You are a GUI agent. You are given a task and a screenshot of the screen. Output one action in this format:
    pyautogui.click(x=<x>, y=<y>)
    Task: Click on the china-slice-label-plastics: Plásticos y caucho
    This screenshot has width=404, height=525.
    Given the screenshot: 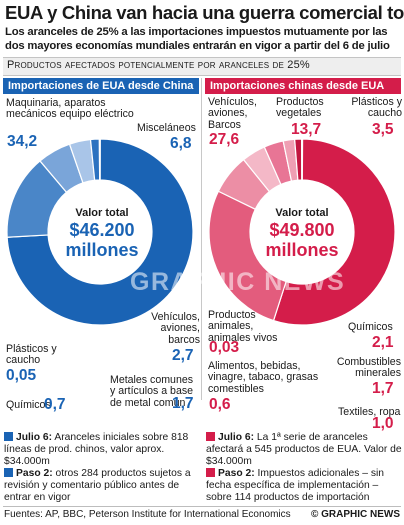 What is the action you would take?
    pyautogui.click(x=376, y=108)
    